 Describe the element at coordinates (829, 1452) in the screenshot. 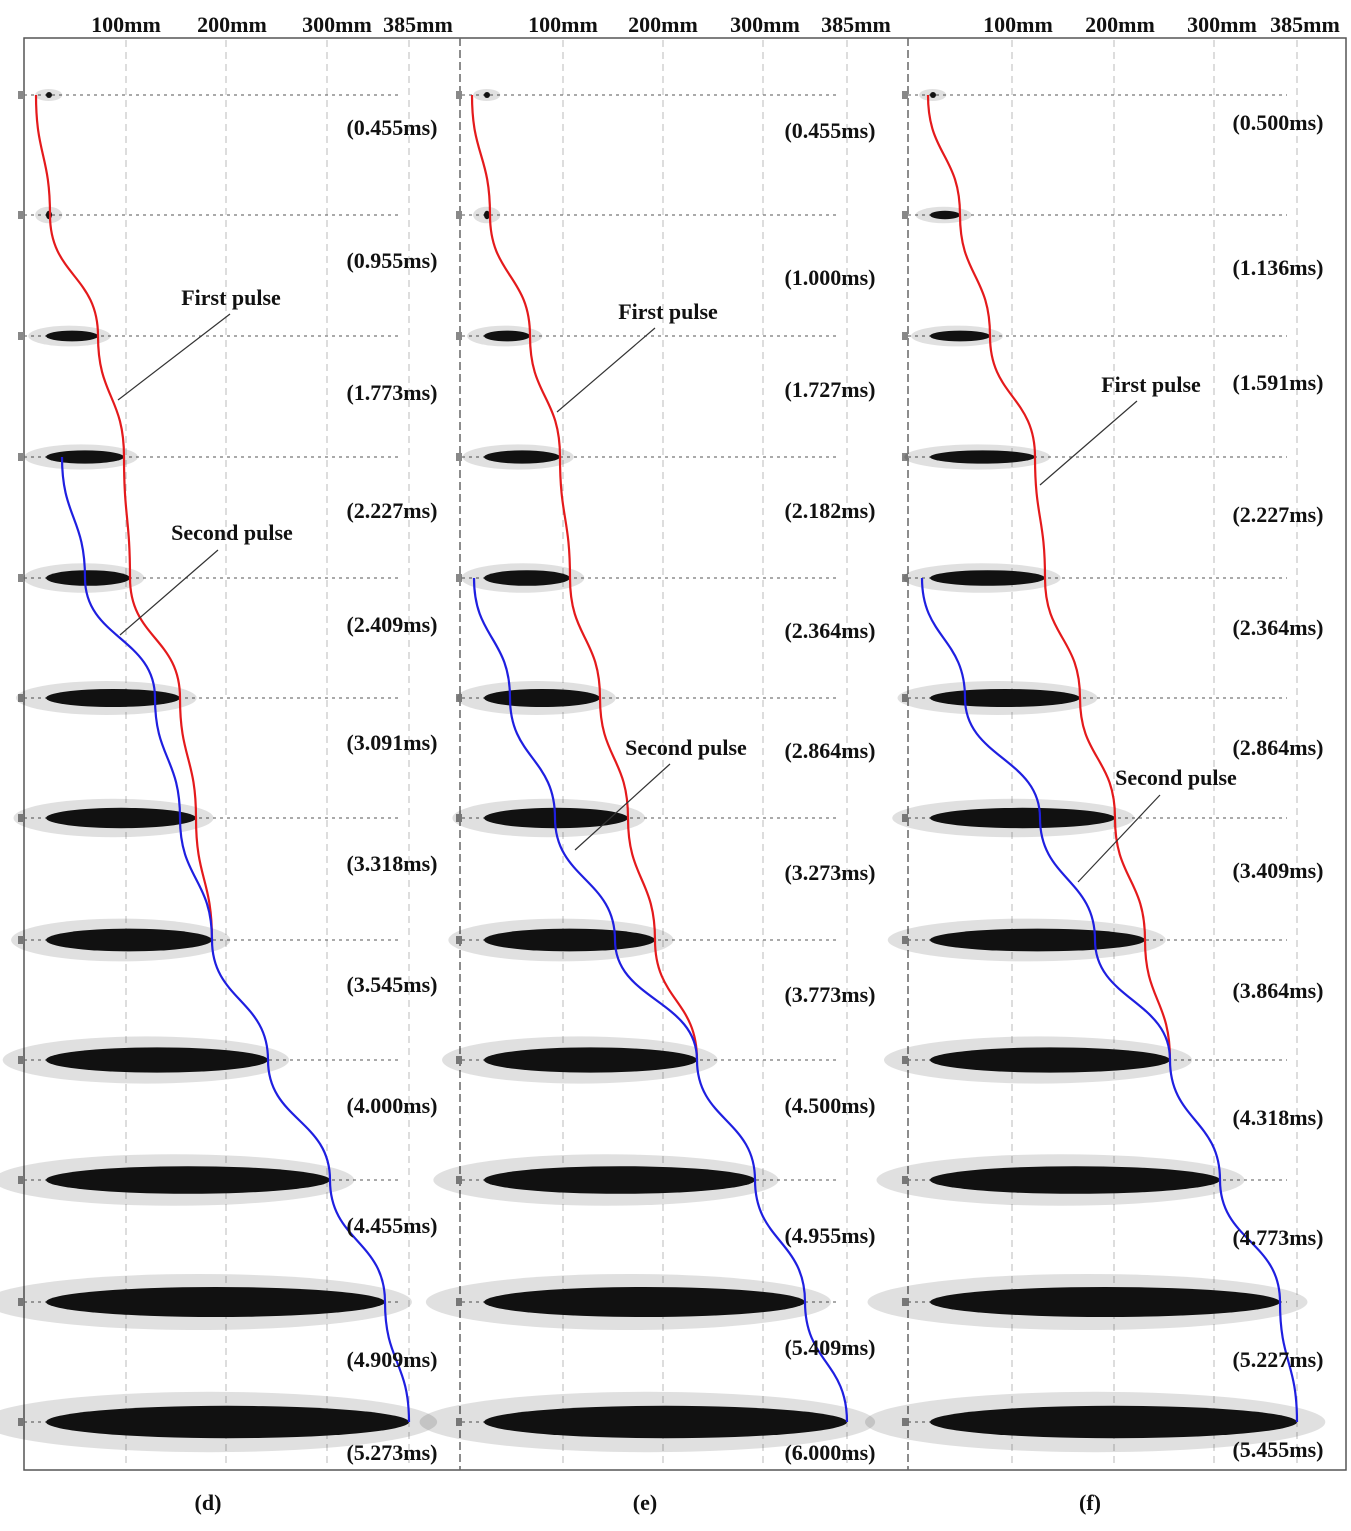

I see `frame-time: (6.000ms)` at that location.